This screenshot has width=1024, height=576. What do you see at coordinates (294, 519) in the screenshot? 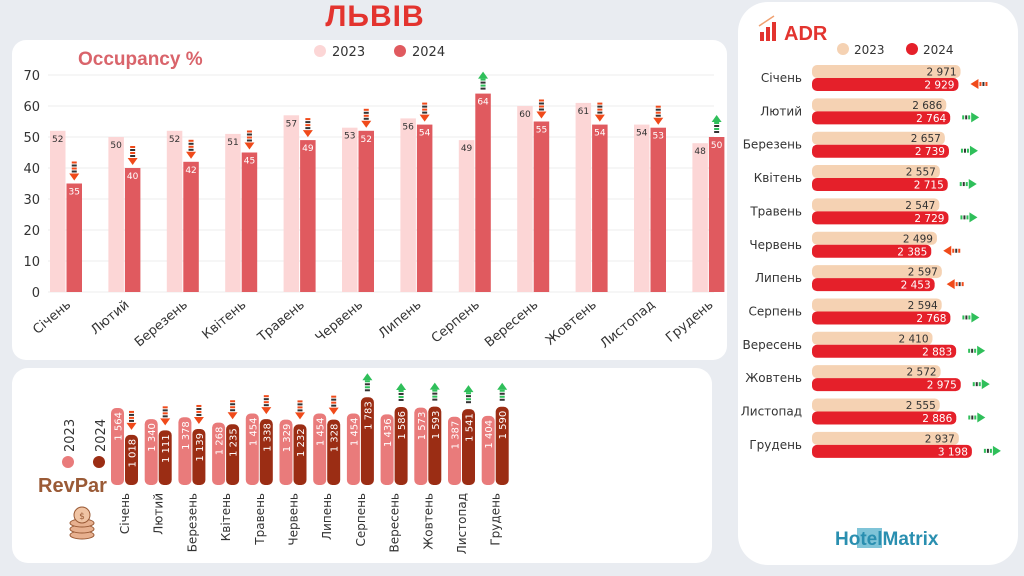
I see `x-tick-label: Червень` at bounding box center [294, 519].